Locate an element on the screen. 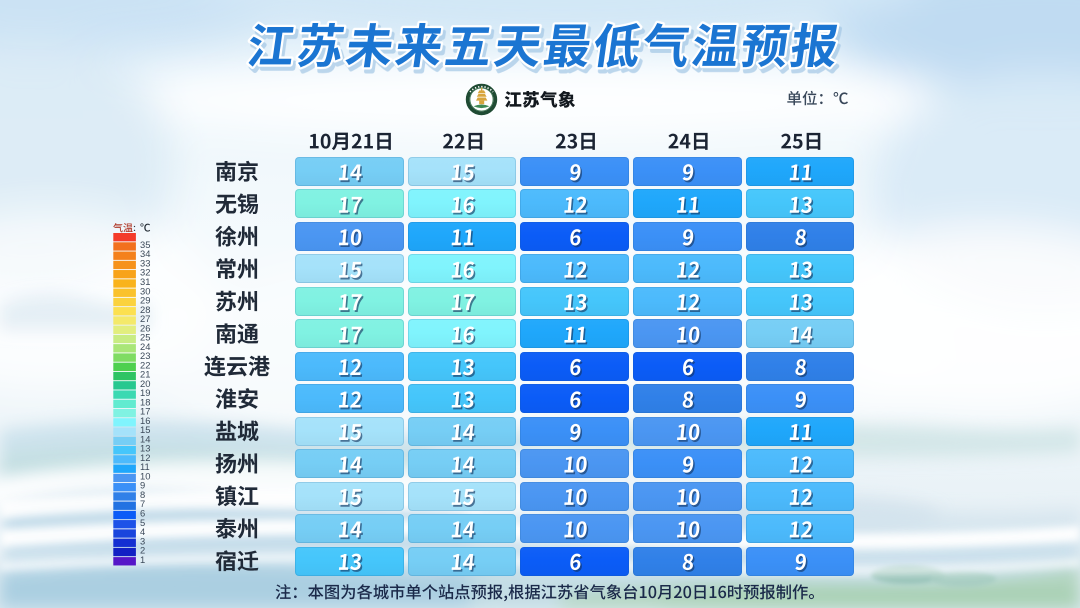 Image resolution: width=1080 pixels, height=608 pixels. svg-text: 33 is located at coordinates (145, 262).